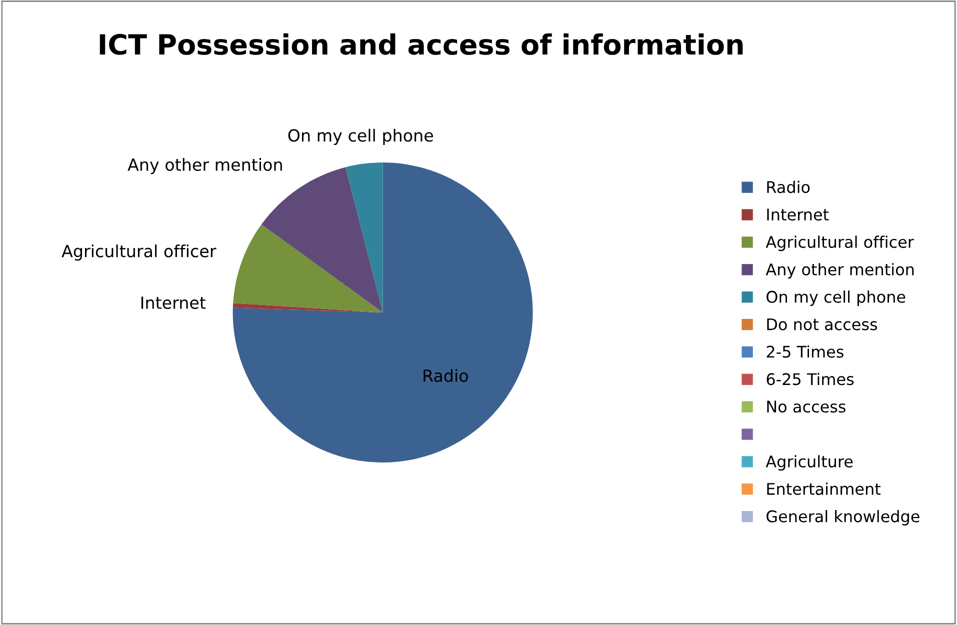 The height and width of the screenshot is (625, 957). Describe the element at coordinates (822, 324) in the screenshot. I see `legend-label: Do not access` at that location.